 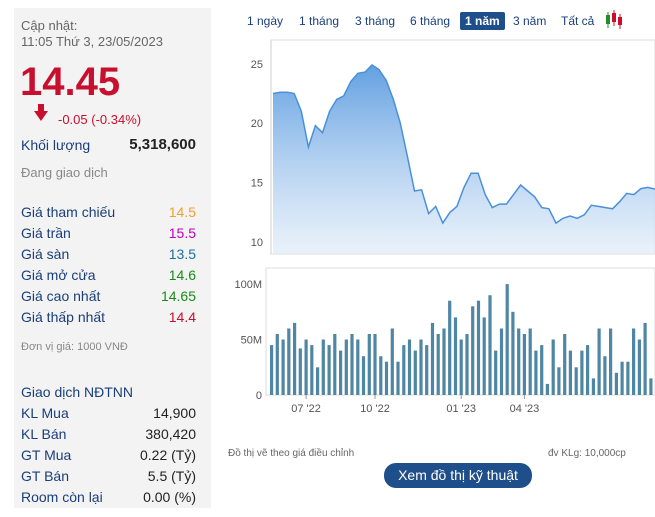 I want to click on volume-y-tick-label: 0, so click(x=259, y=396).